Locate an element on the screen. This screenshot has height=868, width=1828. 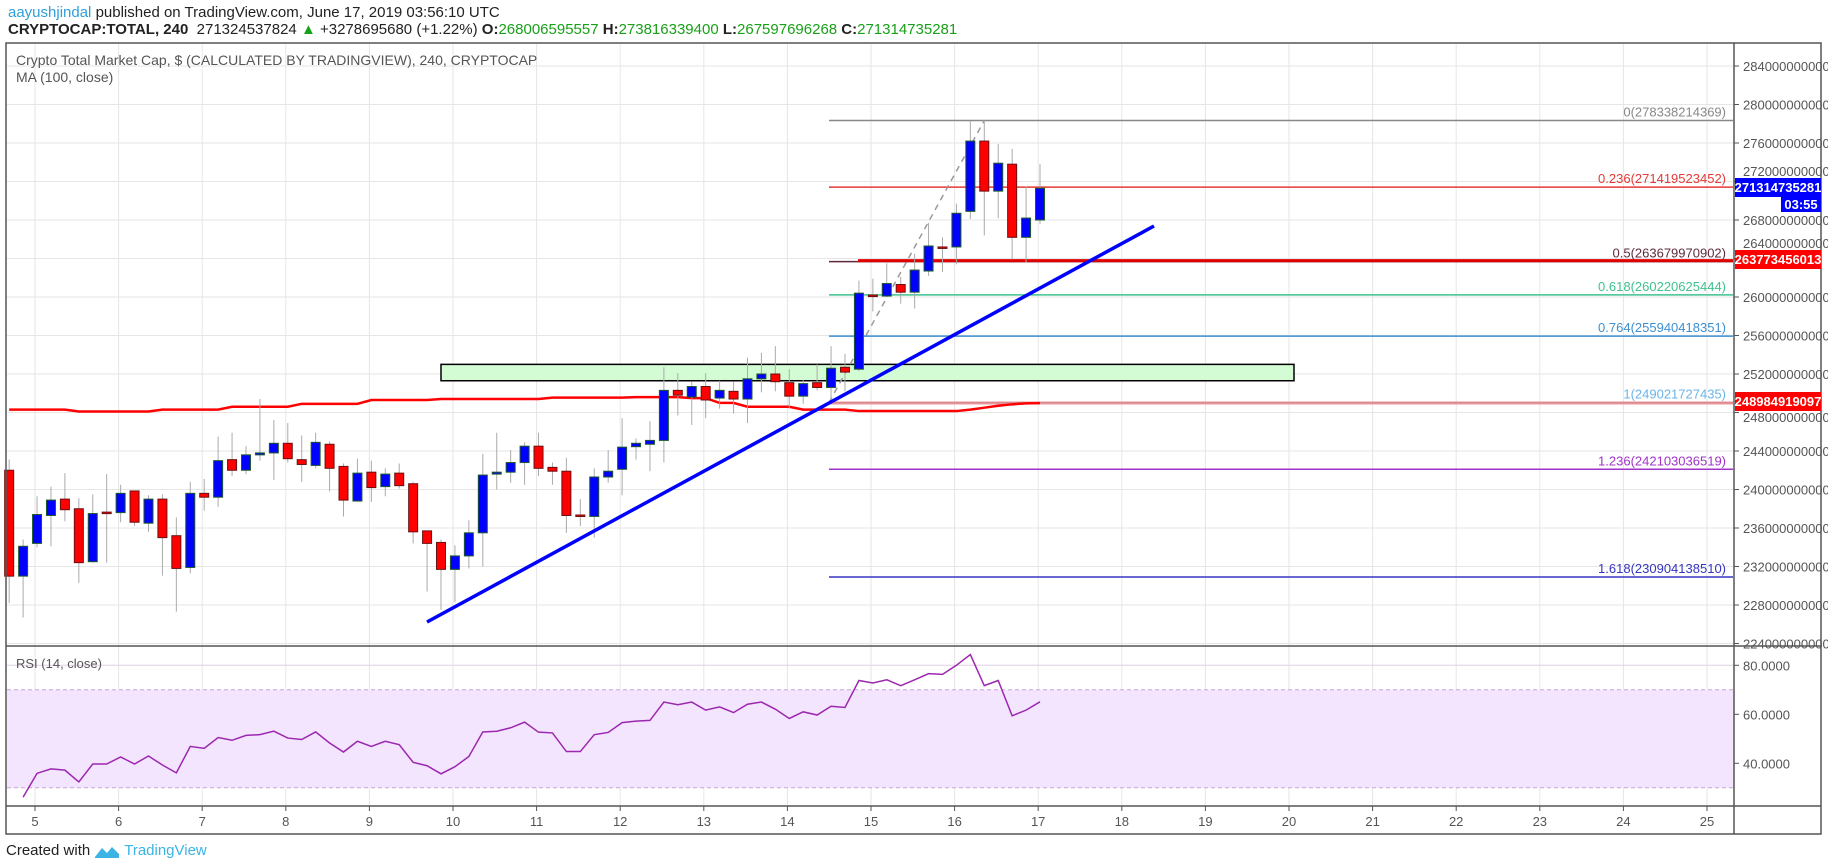
last-price-label: 271314735281 03:55 is located at coordinates (1778, 195).